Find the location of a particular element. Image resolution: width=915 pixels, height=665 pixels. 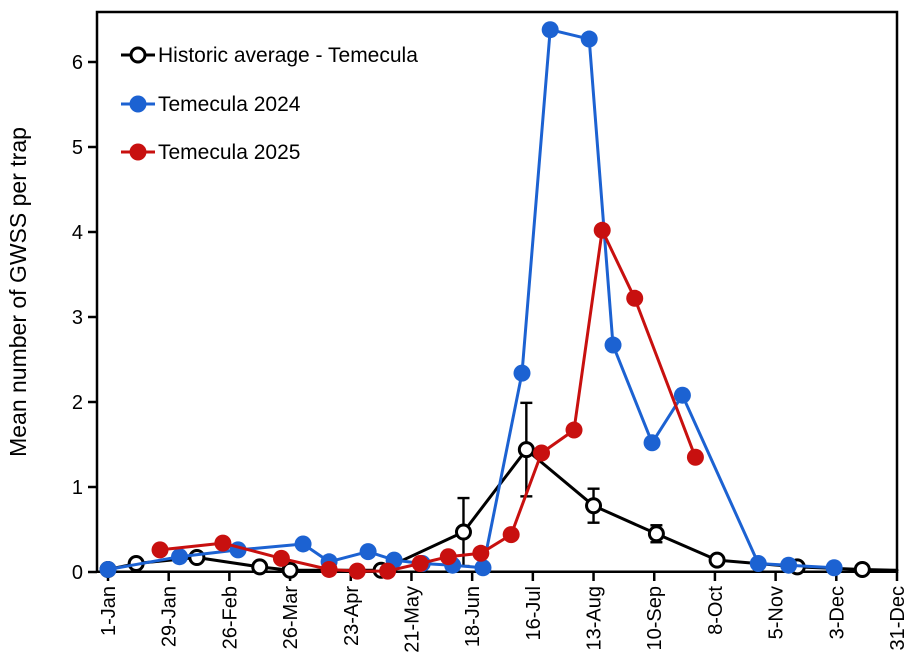

x-tick-label: 26-Mar is located at coordinates (291, 618).